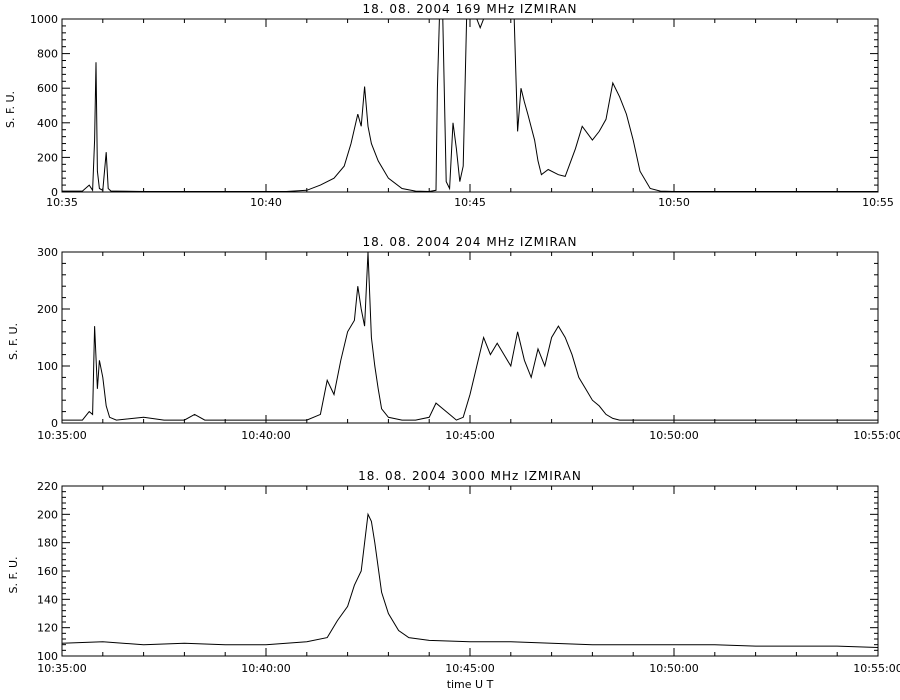 The height and width of the screenshot is (700, 900). What do you see at coordinates (47, 252) in the screenshot?
I see `y-tick-label: 300` at bounding box center [47, 252].